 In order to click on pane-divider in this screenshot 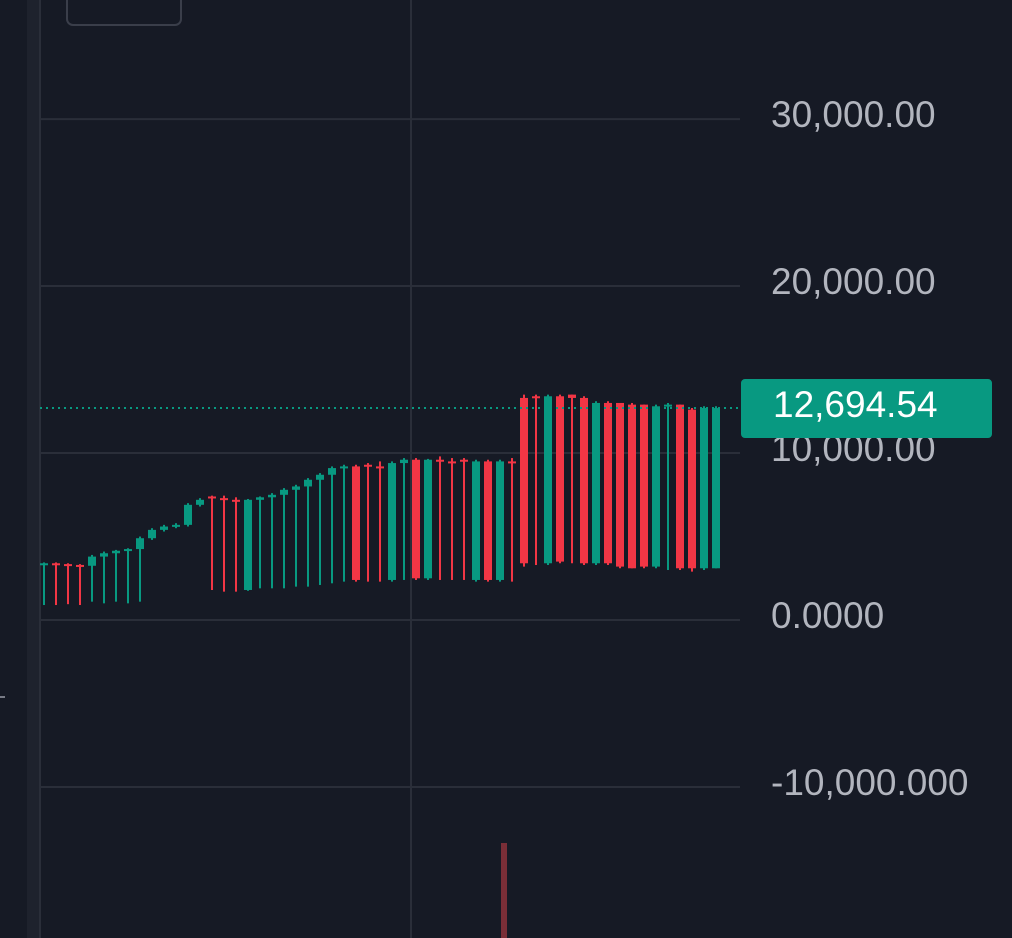, I will do `click(33, 469)`.